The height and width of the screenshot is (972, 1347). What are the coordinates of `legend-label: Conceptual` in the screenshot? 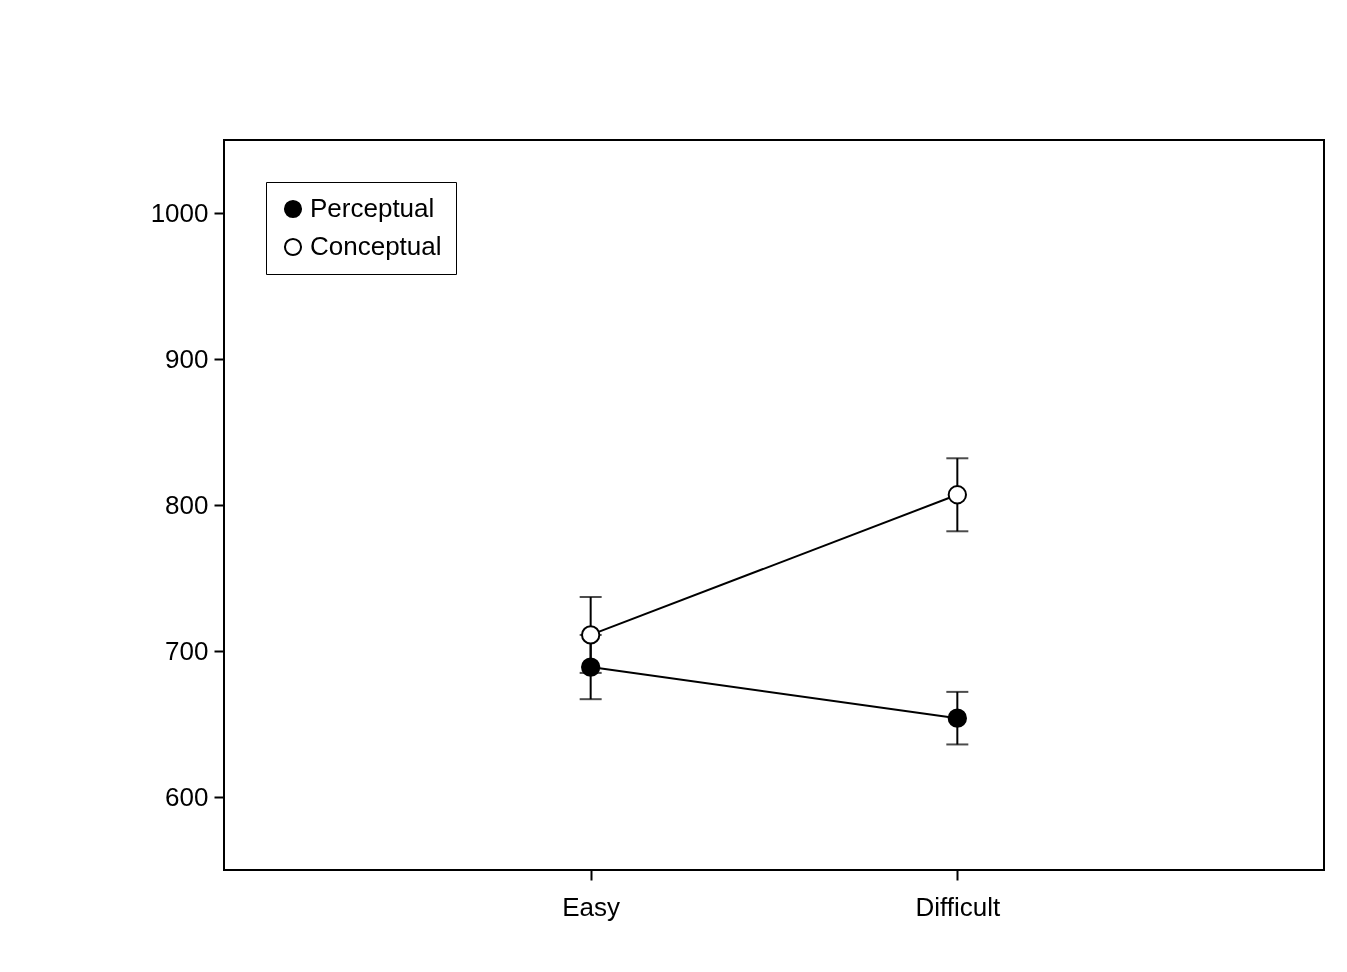 It's located at (376, 246).